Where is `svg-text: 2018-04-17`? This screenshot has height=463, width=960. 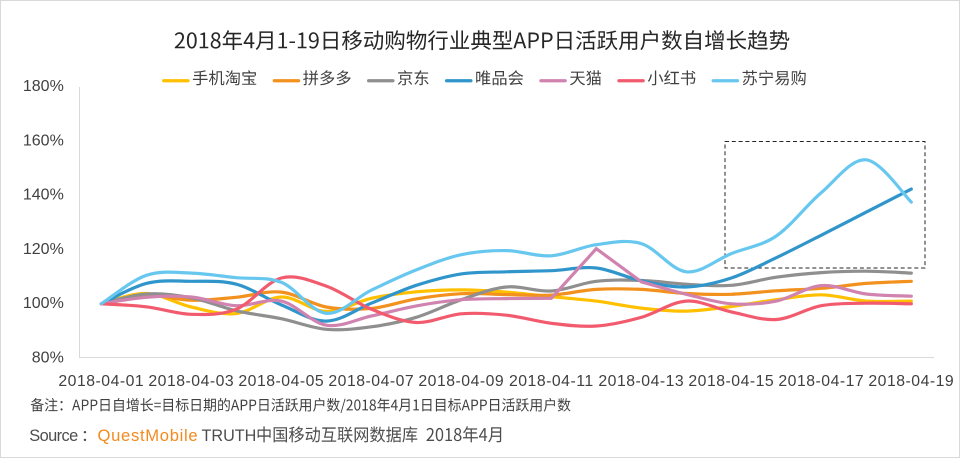 svg-text: 2018-04-17 is located at coordinates (821, 381).